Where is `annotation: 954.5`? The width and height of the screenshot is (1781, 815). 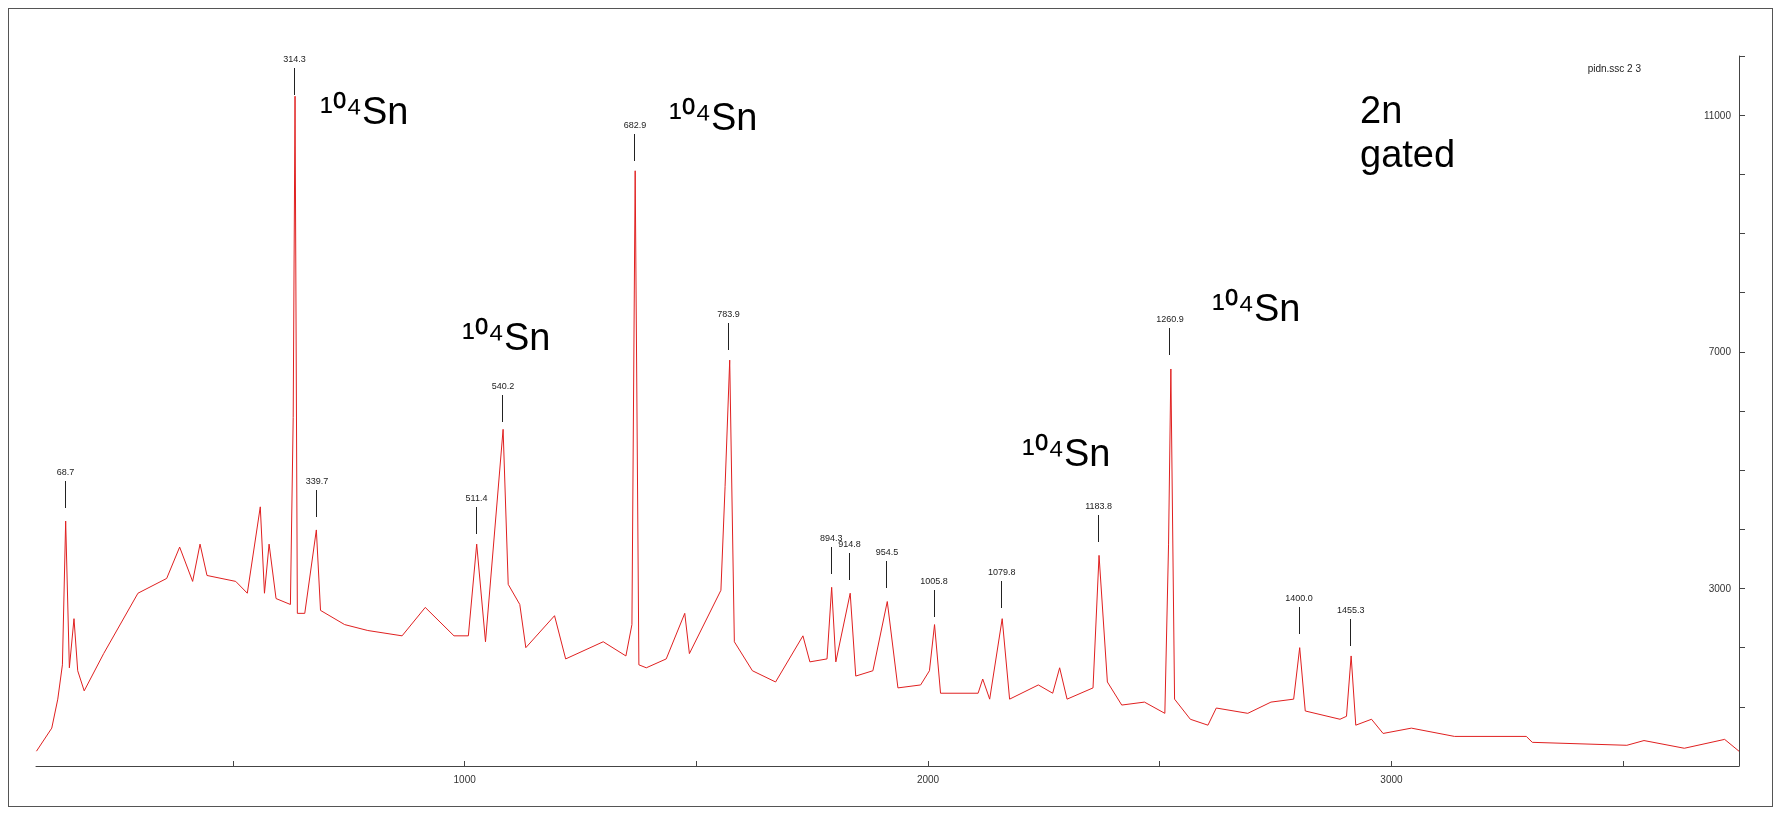
annotation: 954.5 is located at coordinates (887, 553).